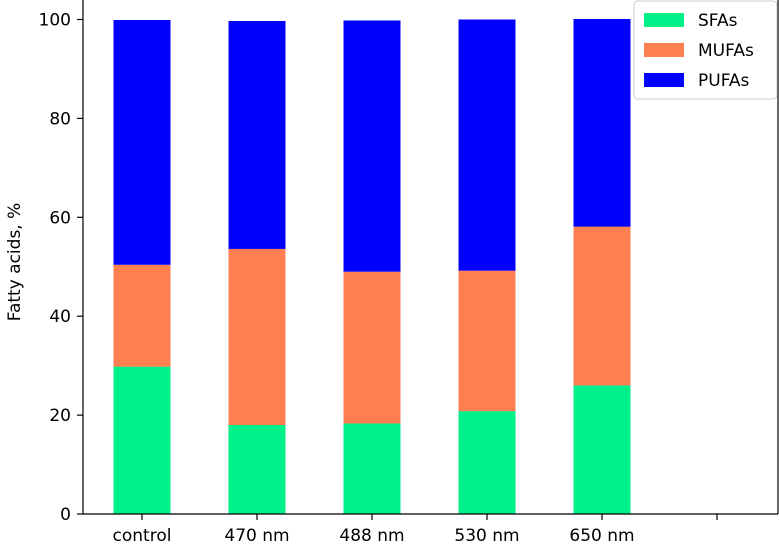 This screenshot has height=549, width=779. I want to click on bar-sfas-control, so click(142, 440).